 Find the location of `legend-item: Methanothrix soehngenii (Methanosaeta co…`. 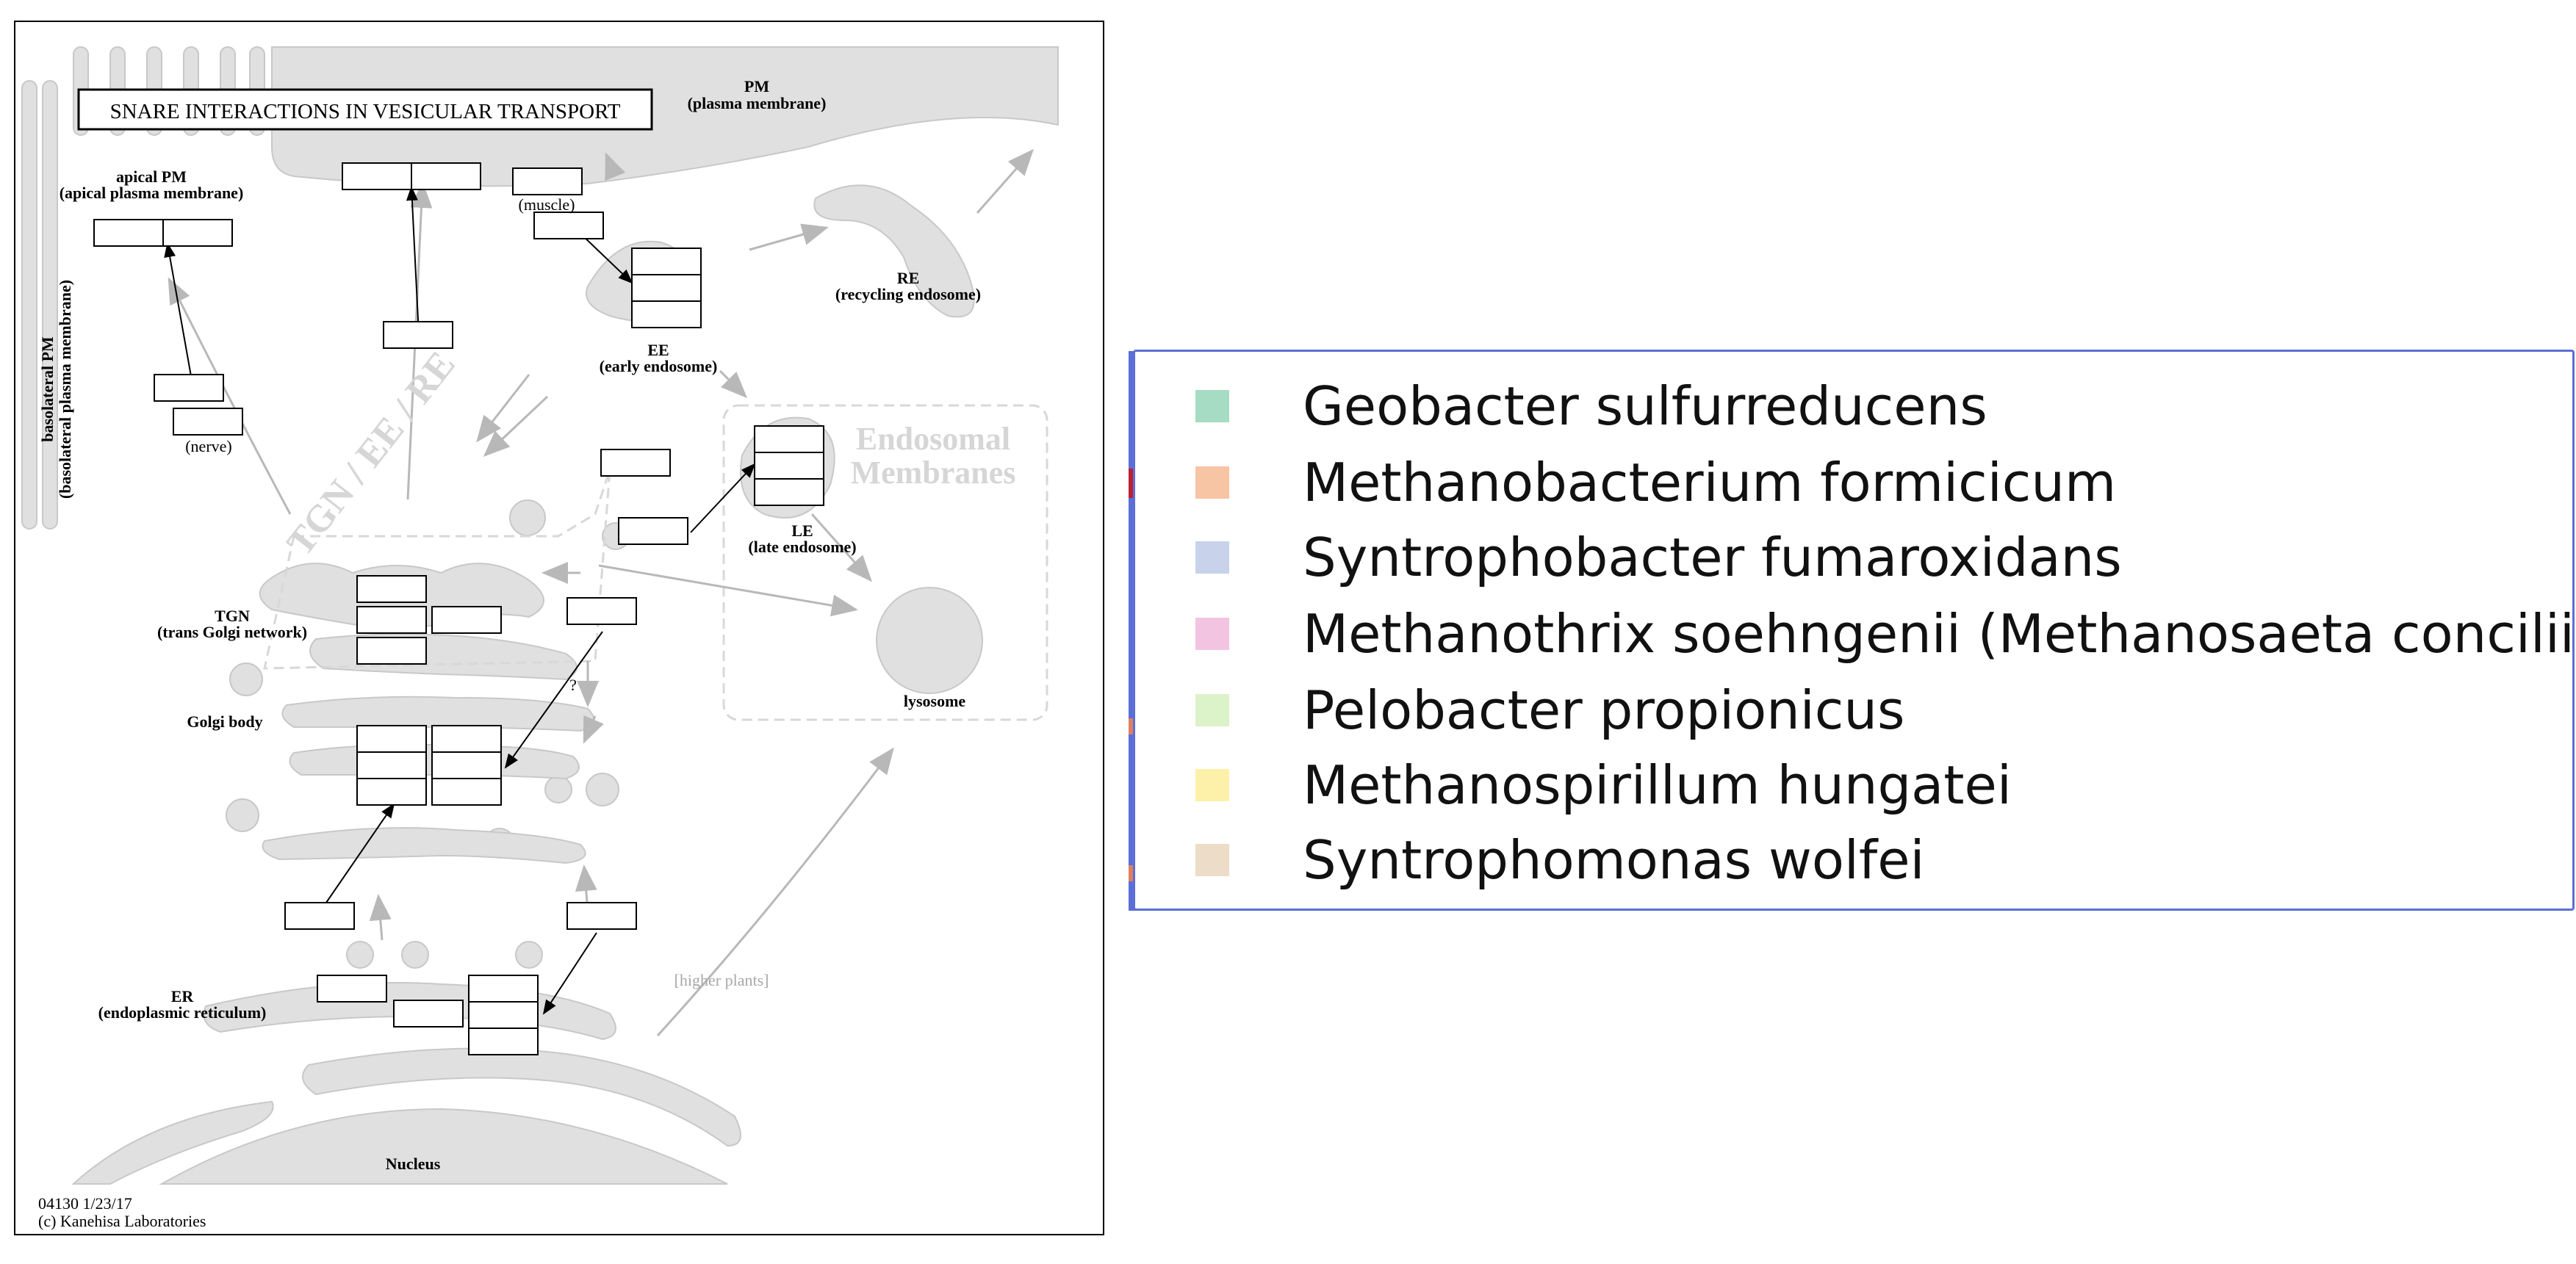

legend-item: Methanothrix soehngenii (Methanosaeta co… is located at coordinates (1855, 633).